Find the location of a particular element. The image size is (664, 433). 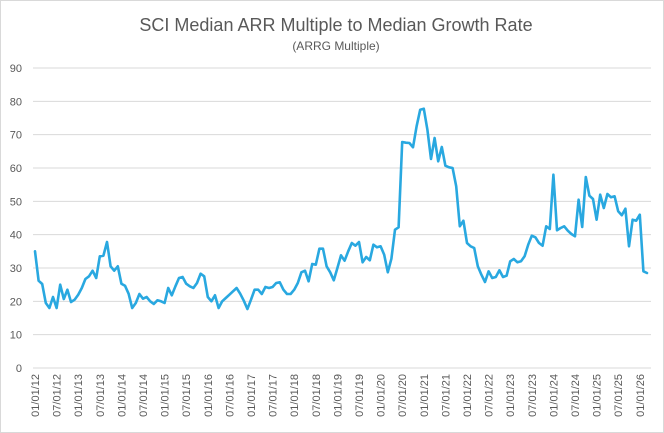

x-tick-label: 07/01/21 is located at coordinates (446, 395).